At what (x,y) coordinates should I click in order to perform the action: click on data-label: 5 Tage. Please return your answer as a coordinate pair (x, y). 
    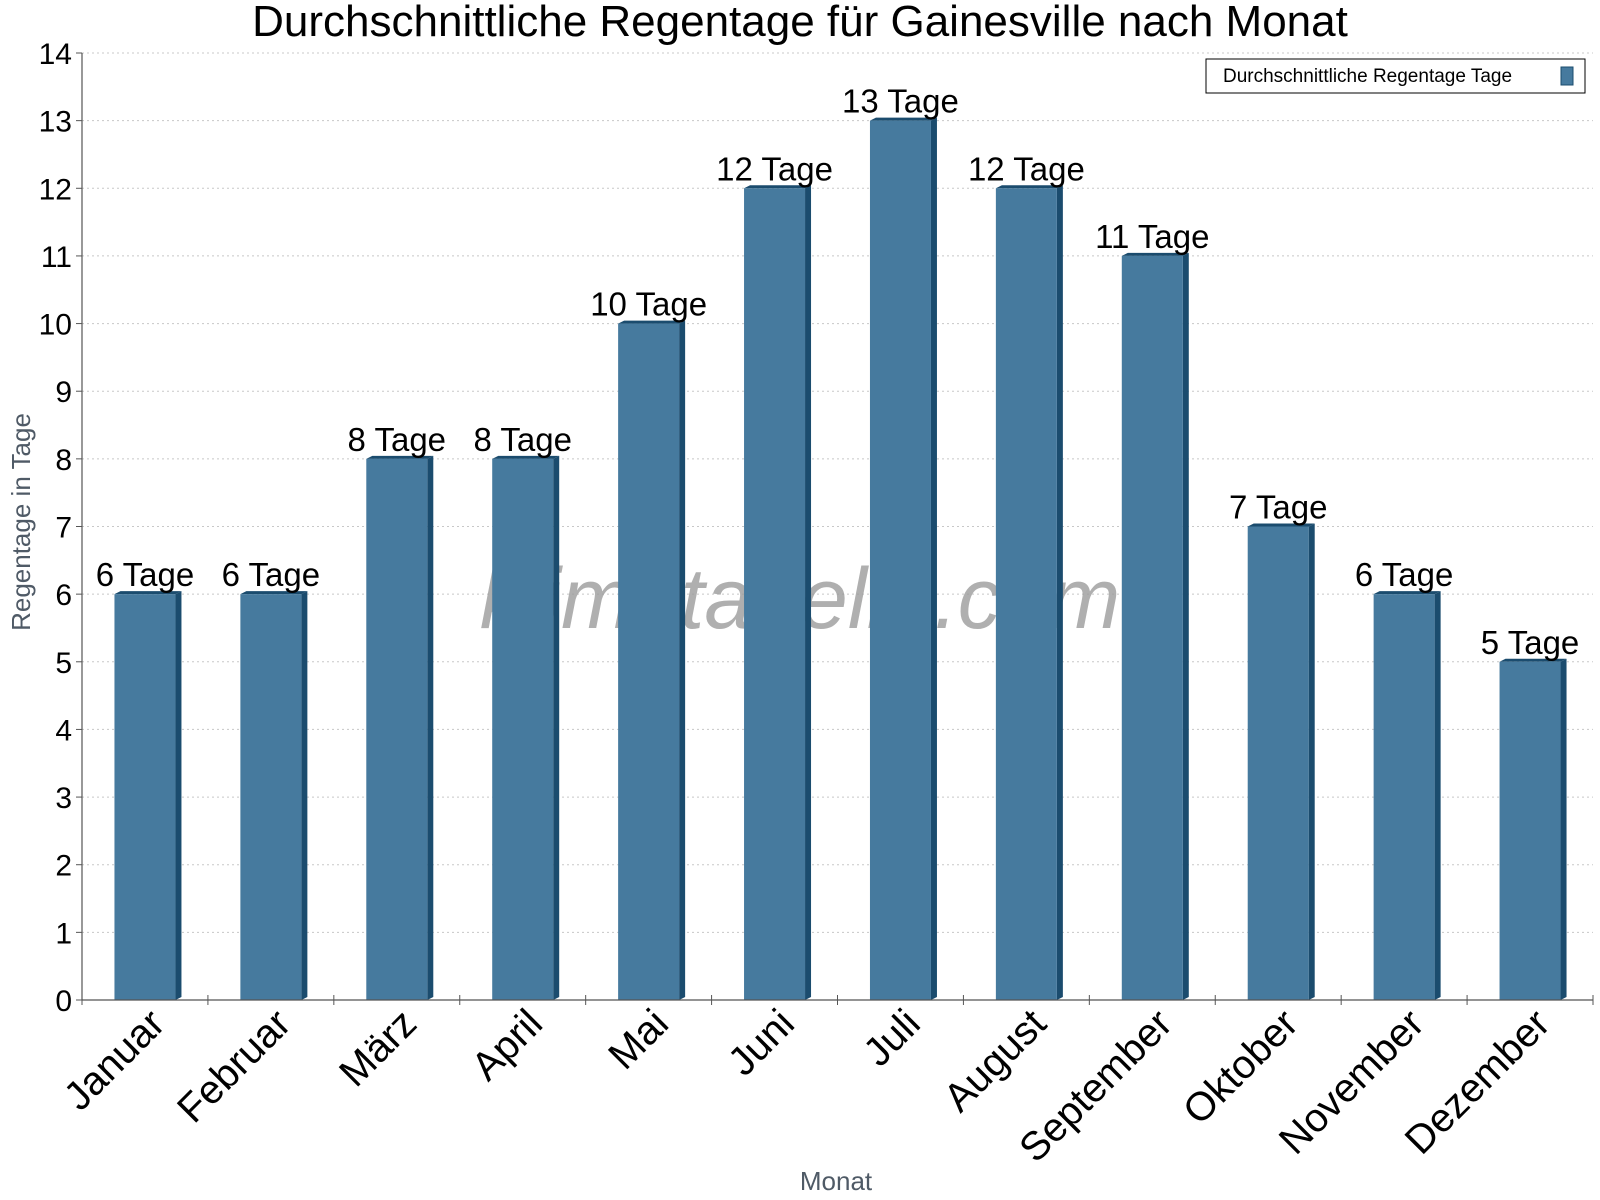
    Looking at the image, I should click on (1530, 642).